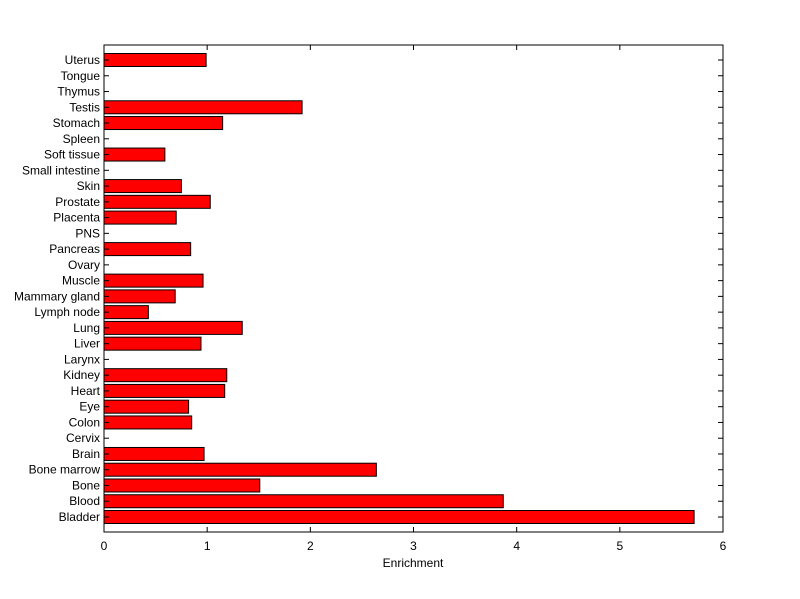 The width and height of the screenshot is (800, 599). I want to click on category-label: Cervix, so click(83, 438).